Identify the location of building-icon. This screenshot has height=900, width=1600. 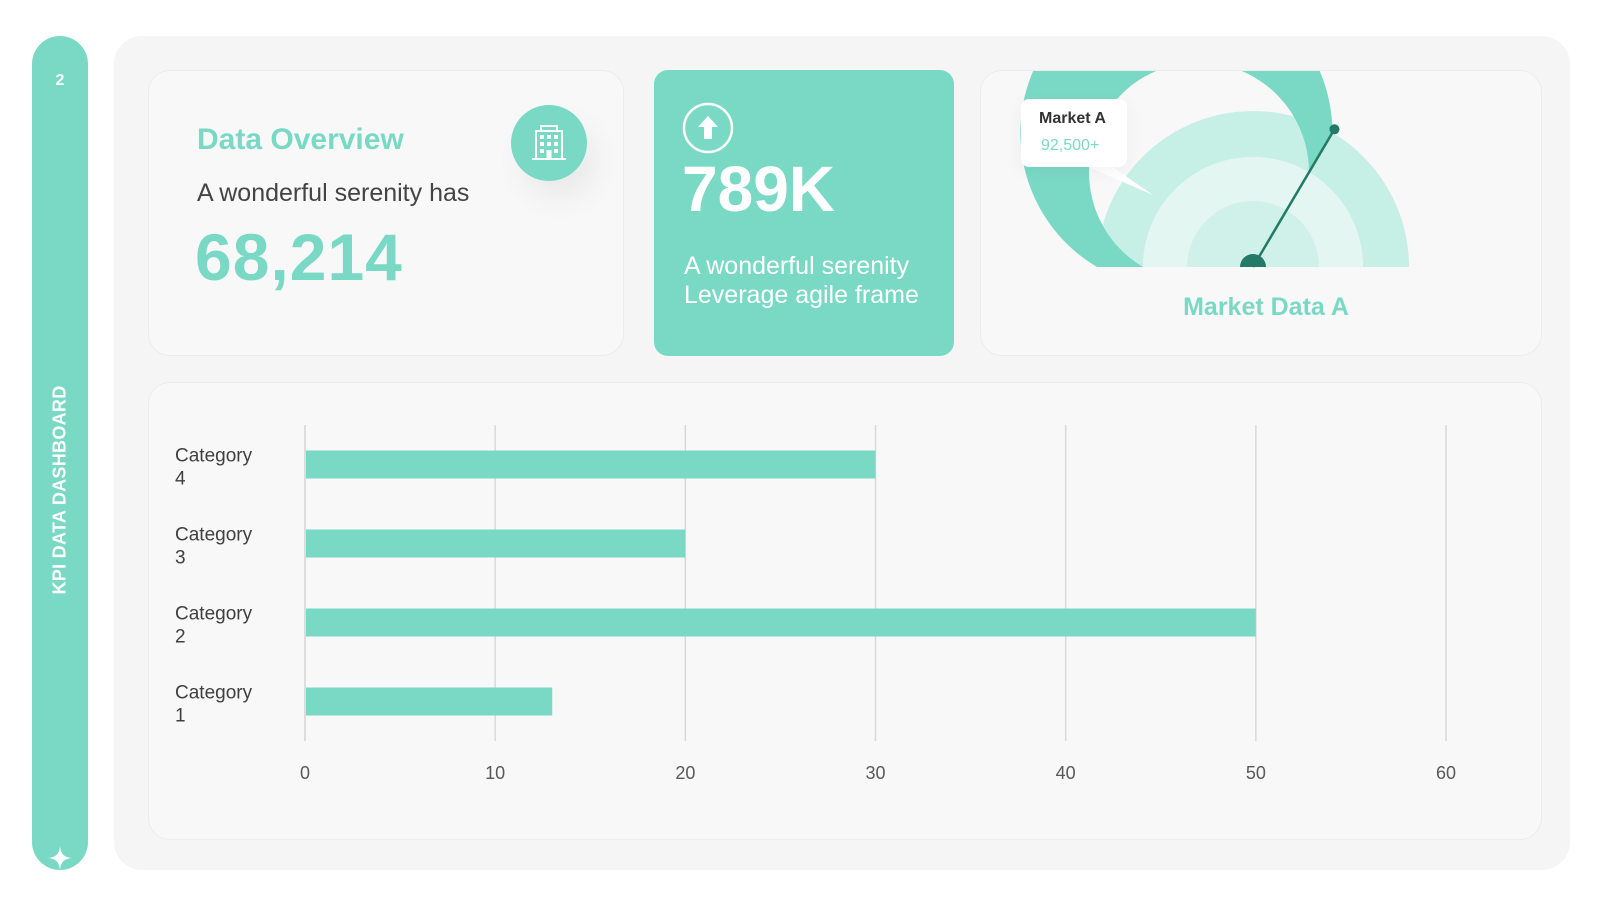
(549, 142).